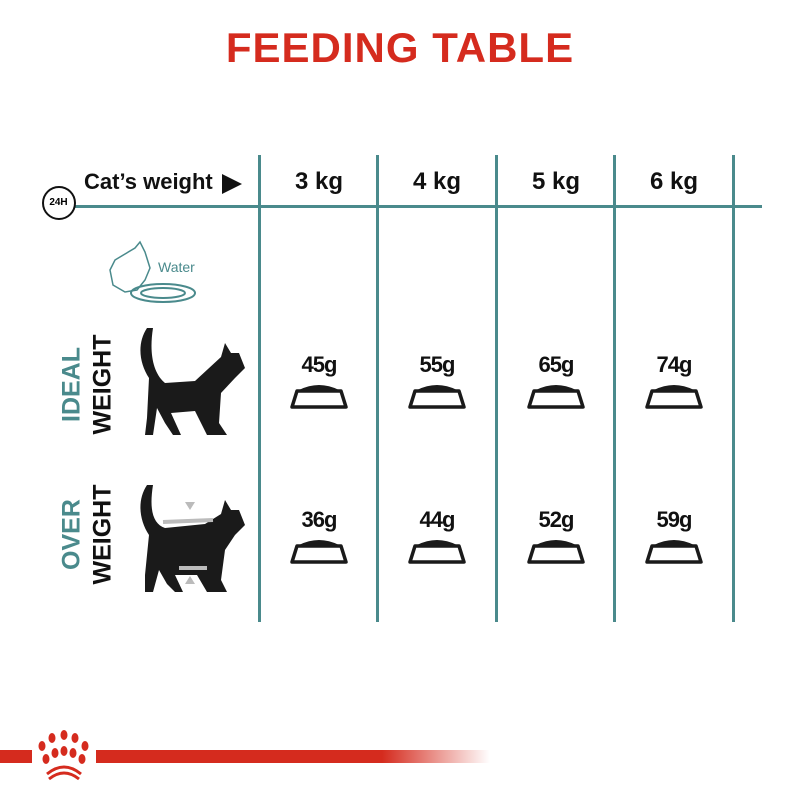 Image resolution: width=800 pixels, height=800 pixels. Describe the element at coordinates (400, 47) in the screenshot. I see `page-title: FEEDING TABLE` at that location.